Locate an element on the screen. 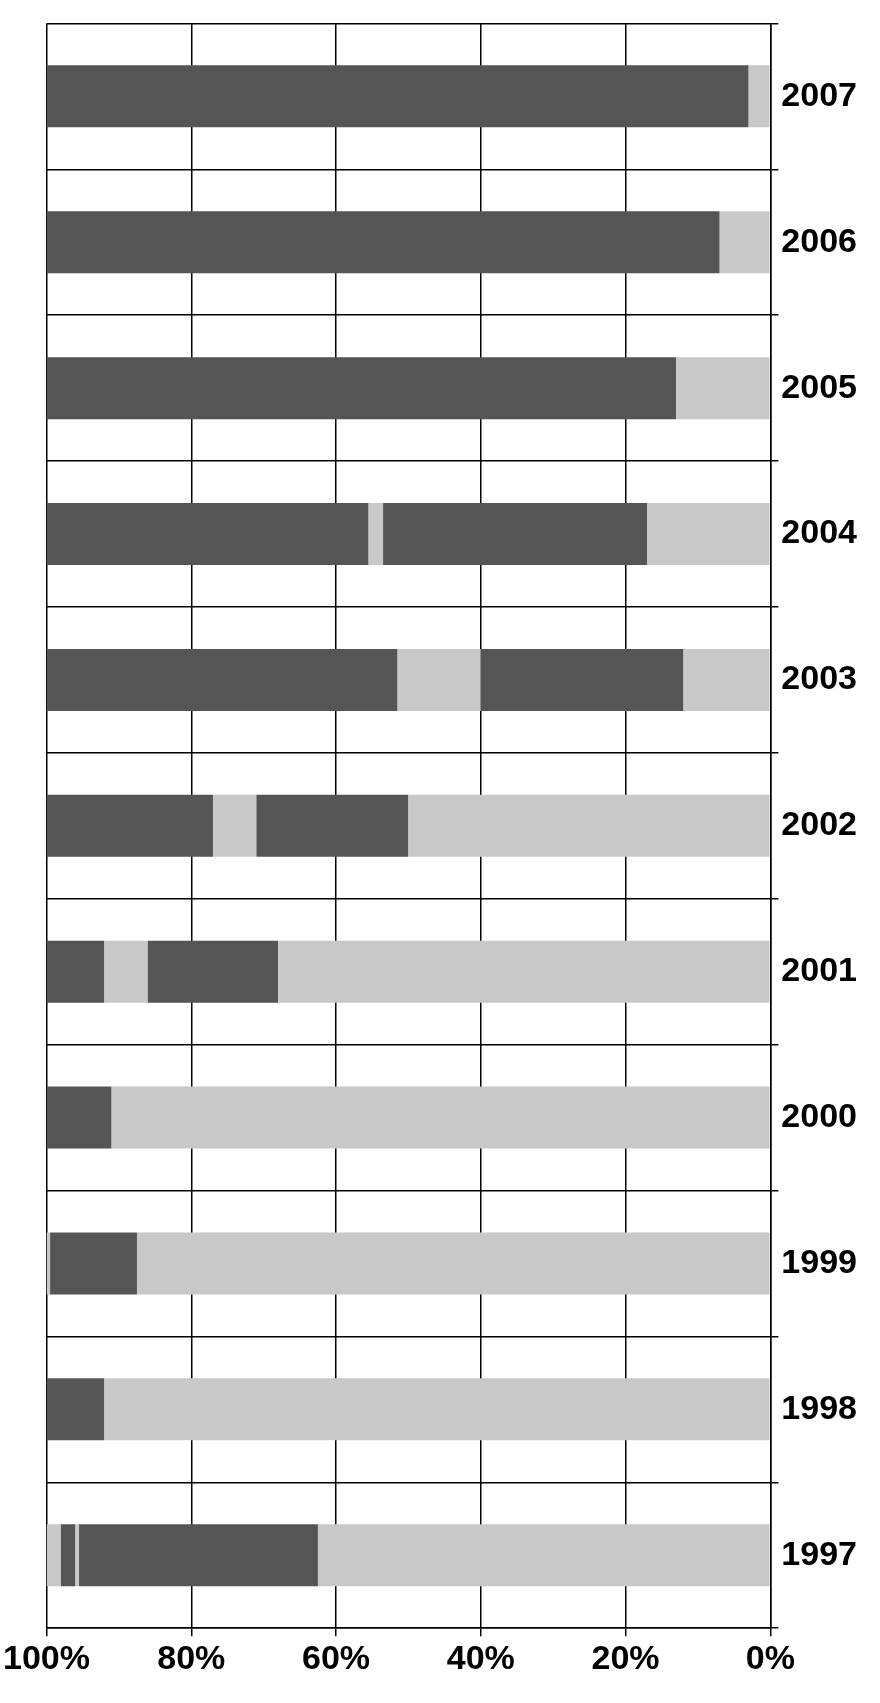 The width and height of the screenshot is (880, 1703). x-tick-label: 0% is located at coordinates (770, 1656).